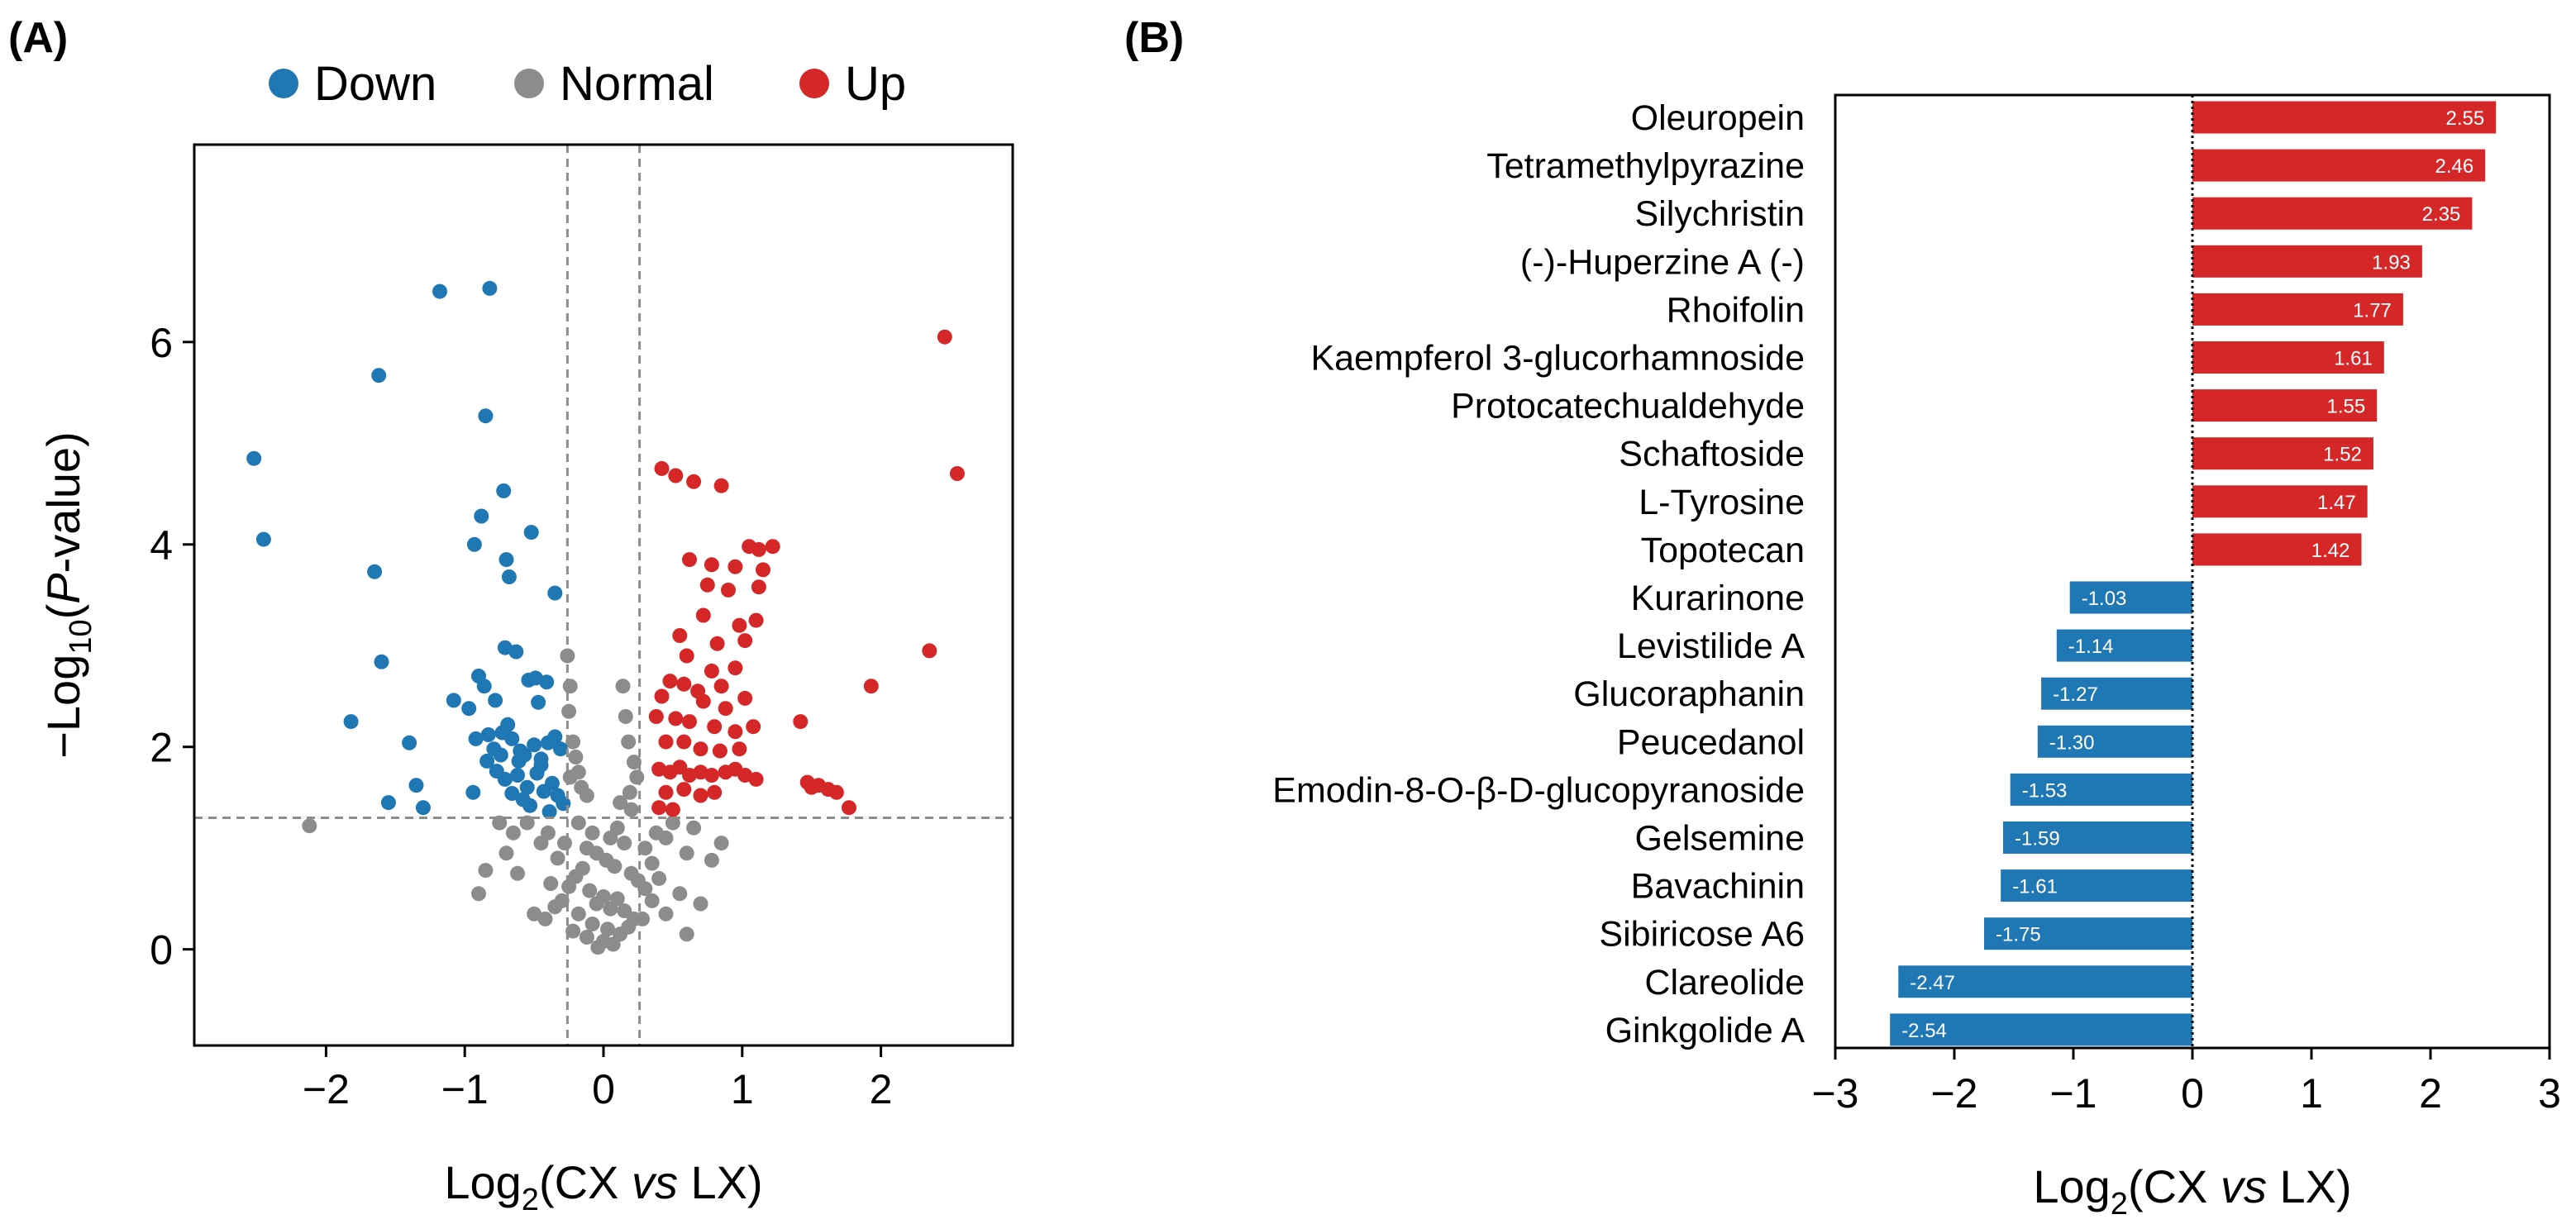 The image size is (2576, 1224). What do you see at coordinates (2549, 1093) in the screenshot?
I see `x-tick-label-b: 3` at bounding box center [2549, 1093].